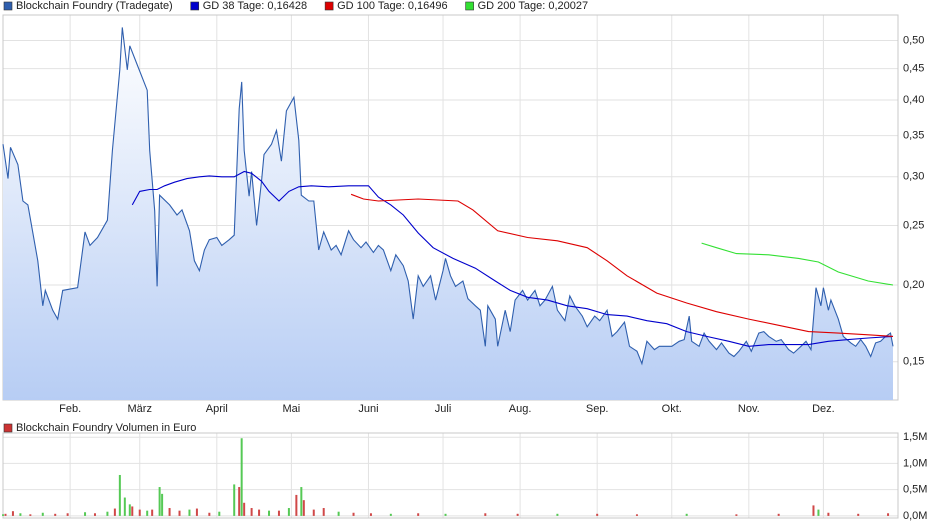  I want to click on y-tick-label: 0,0M, so click(915, 516).